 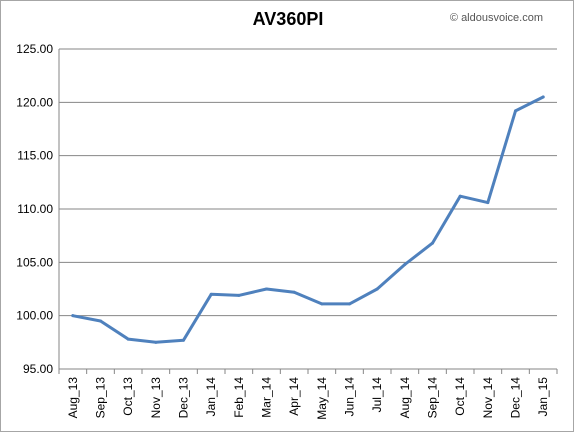 What do you see at coordinates (488, 398) in the screenshot?
I see `x-tick-label: Nov_14` at bounding box center [488, 398].